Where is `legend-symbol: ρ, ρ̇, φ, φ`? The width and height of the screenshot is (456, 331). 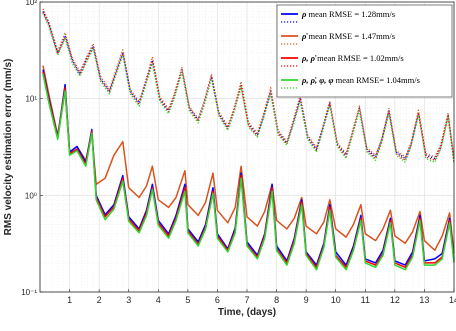 legend-symbol: ρ, ρ̇, φ, φ is located at coordinates (317, 80).